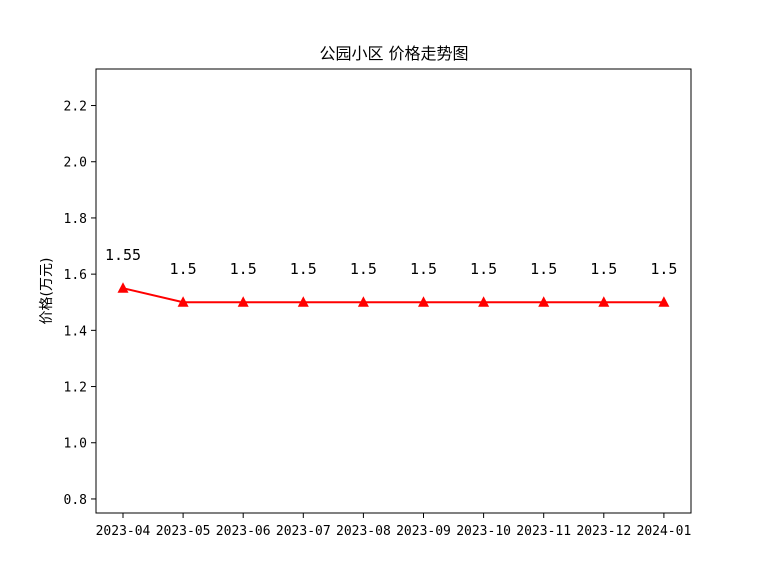 The height and width of the screenshot is (576, 768). Describe the element at coordinates (47, 291) in the screenshot. I see `y-axis-label: 价格(万元)` at that location.